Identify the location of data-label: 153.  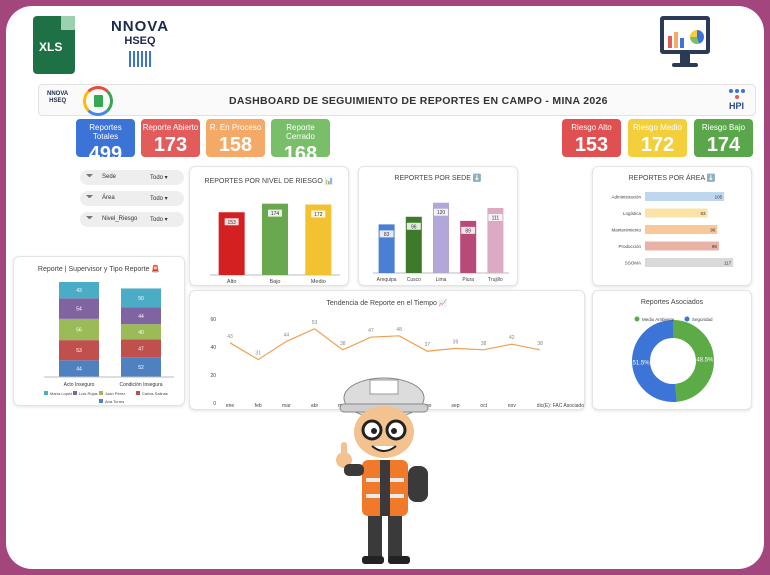
(231, 223).